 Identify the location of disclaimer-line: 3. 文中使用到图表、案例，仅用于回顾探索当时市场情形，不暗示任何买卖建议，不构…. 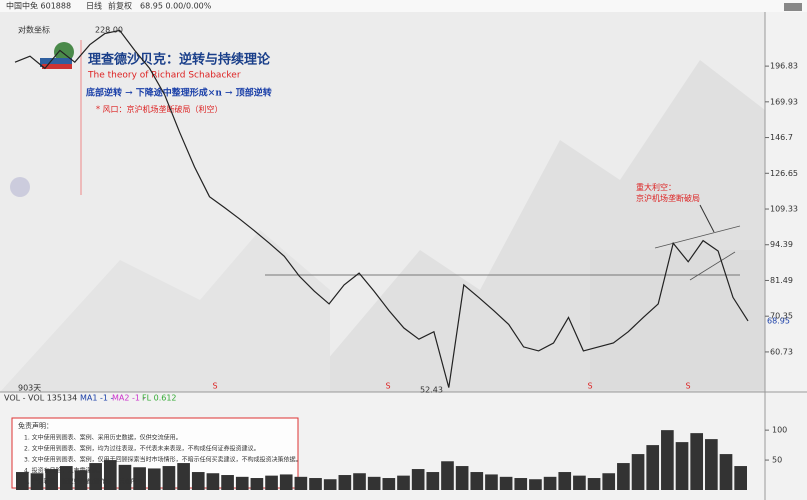
(163, 460).